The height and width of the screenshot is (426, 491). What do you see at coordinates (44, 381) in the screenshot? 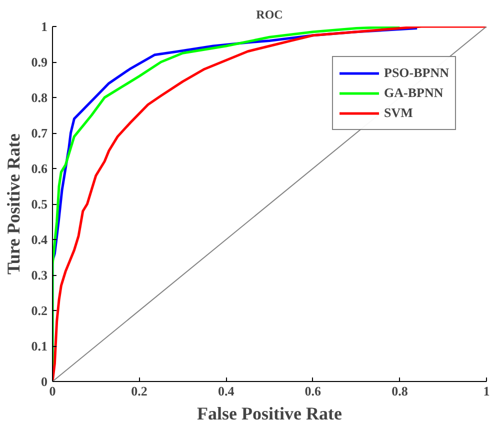
I see `y-tick-label: 0` at bounding box center [44, 381].